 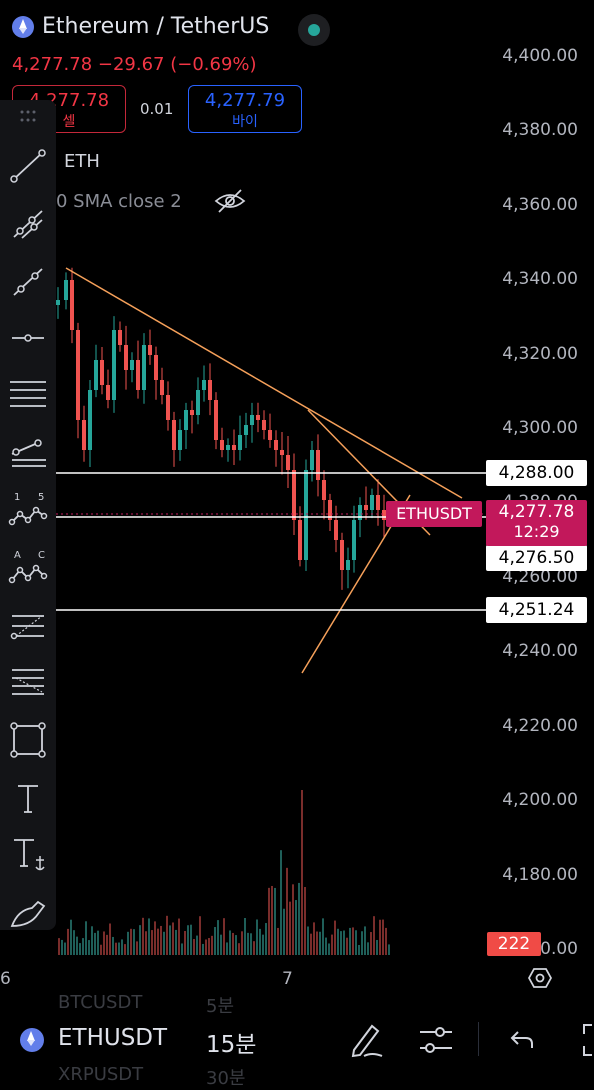 I want to click on settings-hex-icon, so click(x=540, y=978).